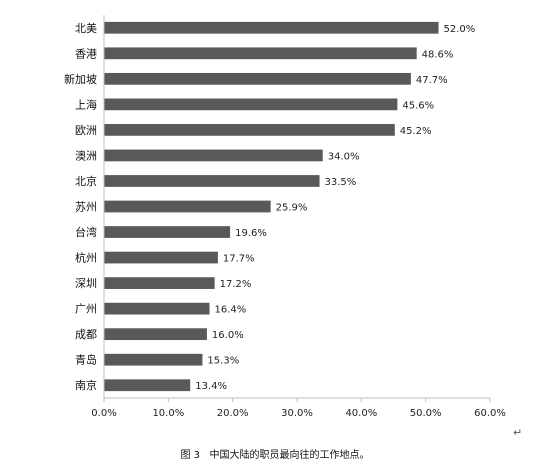 This screenshot has height=466, width=550. Describe the element at coordinates (251, 233) in the screenshot. I see `data-label: 19.6%` at that location.